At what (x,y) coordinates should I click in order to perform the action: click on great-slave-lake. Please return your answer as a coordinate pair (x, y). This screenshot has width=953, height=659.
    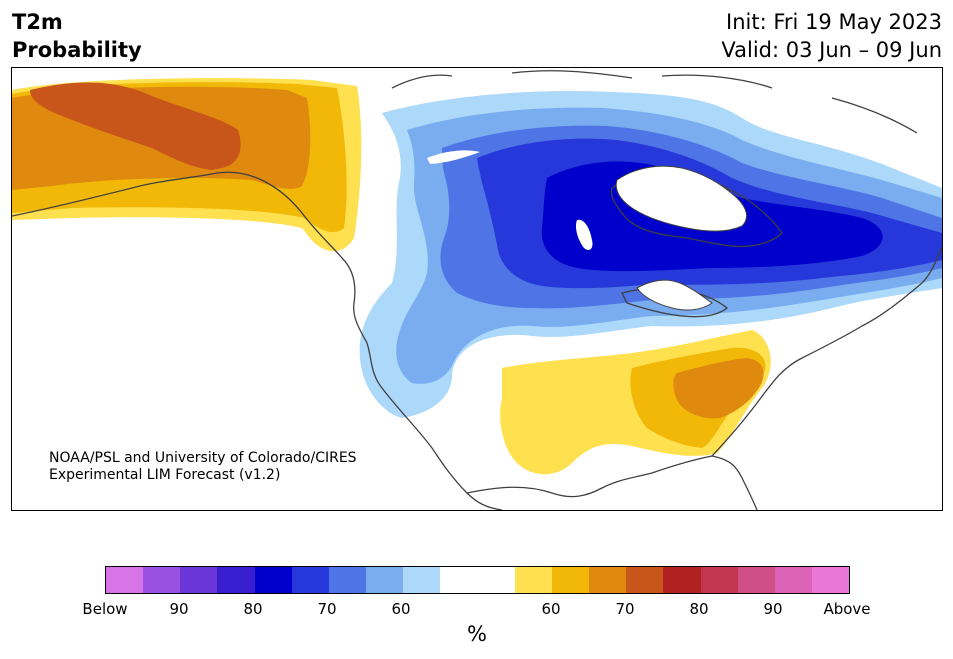
    Looking at the image, I should click on (453, 157).